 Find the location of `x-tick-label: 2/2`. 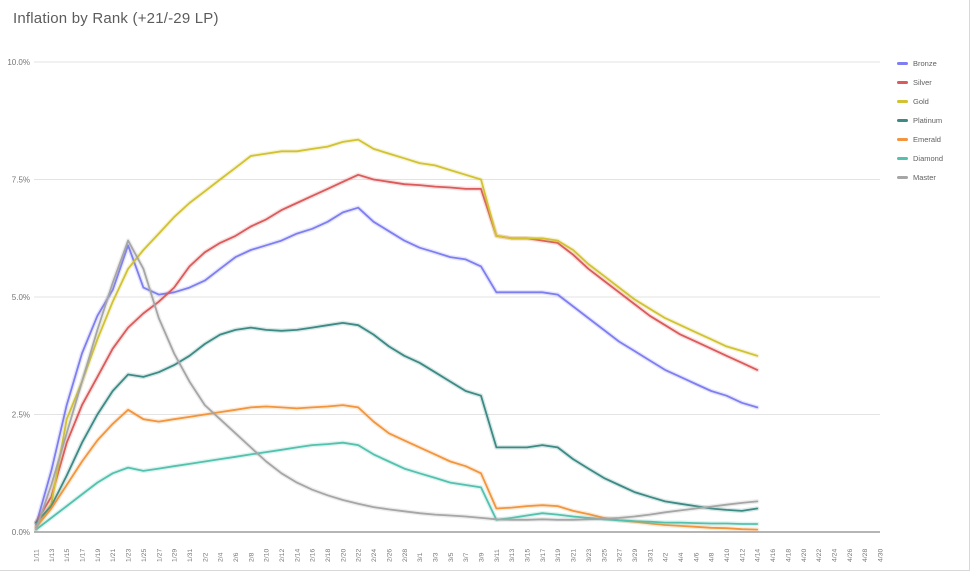

x-tick-label: 2/2 is located at coordinates (205, 557).